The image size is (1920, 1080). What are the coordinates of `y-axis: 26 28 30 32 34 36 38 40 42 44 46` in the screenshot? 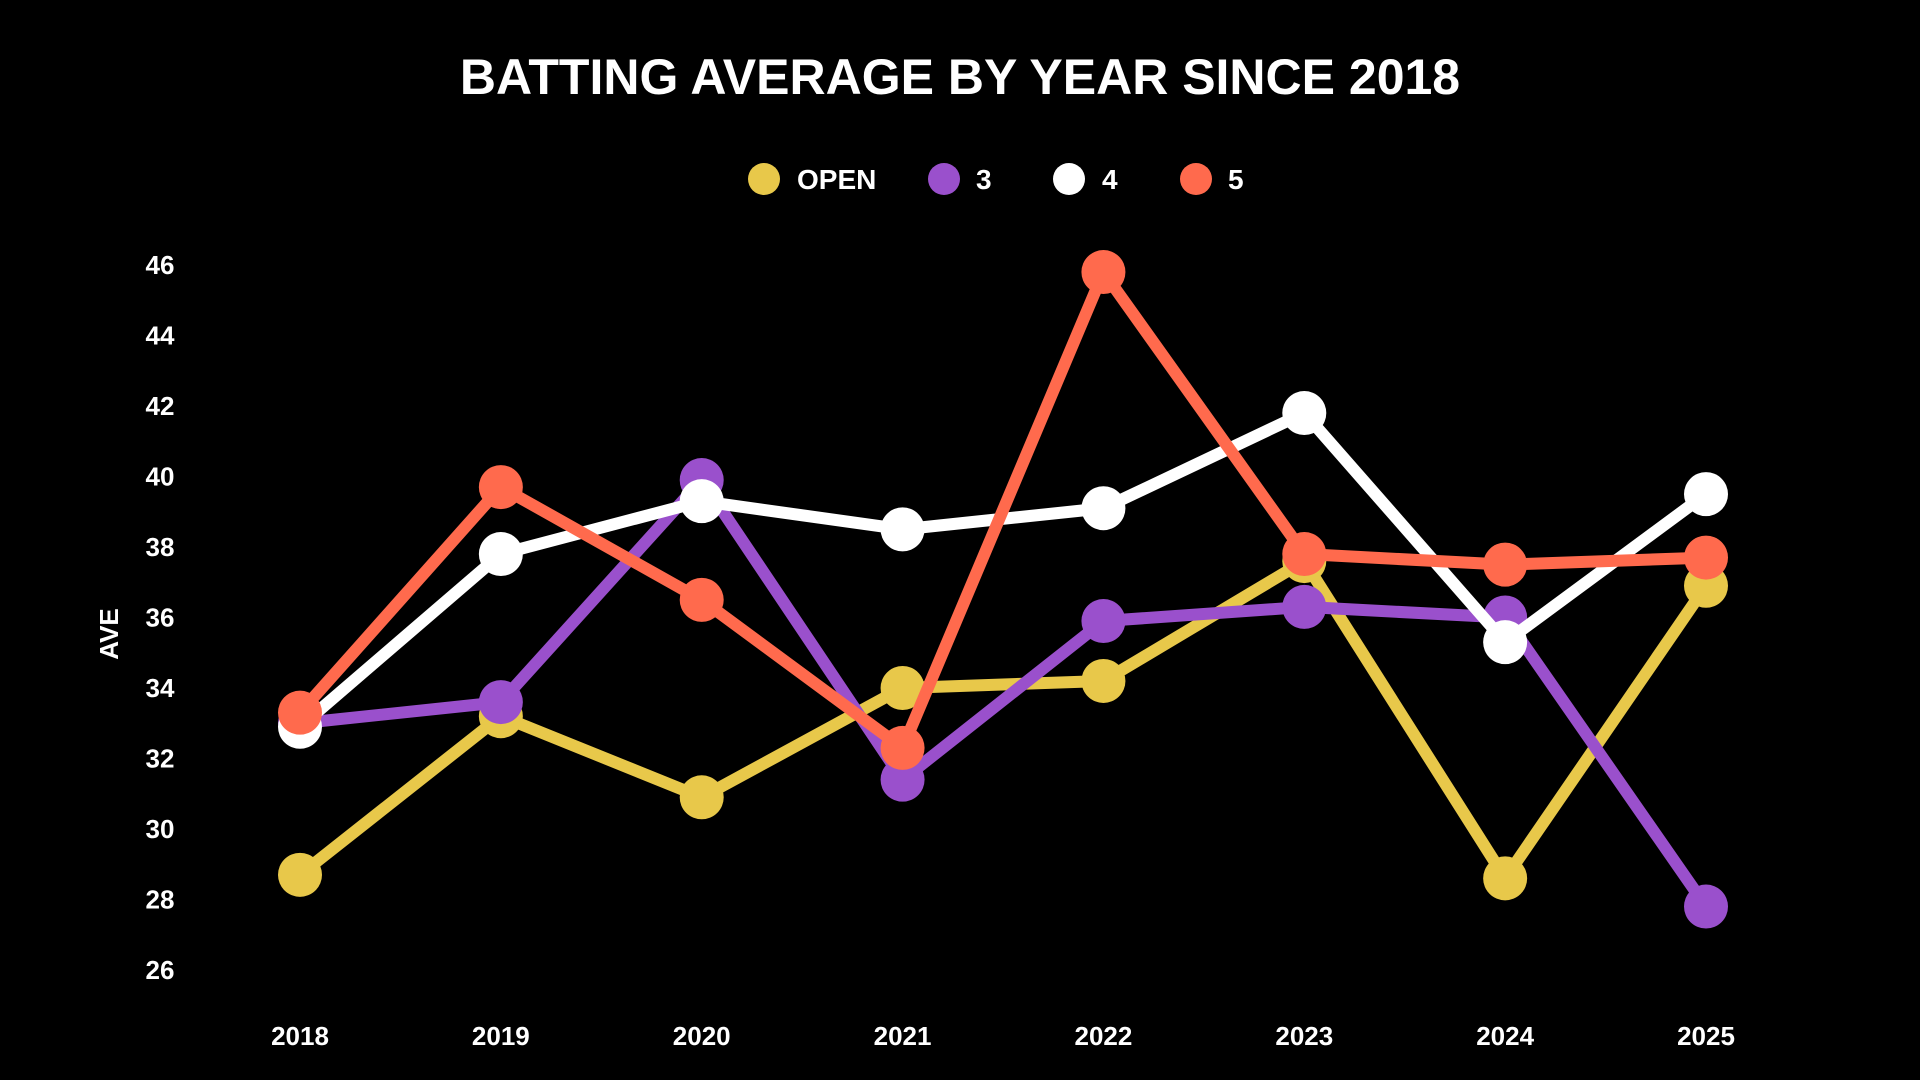 It's located at (160, 617).